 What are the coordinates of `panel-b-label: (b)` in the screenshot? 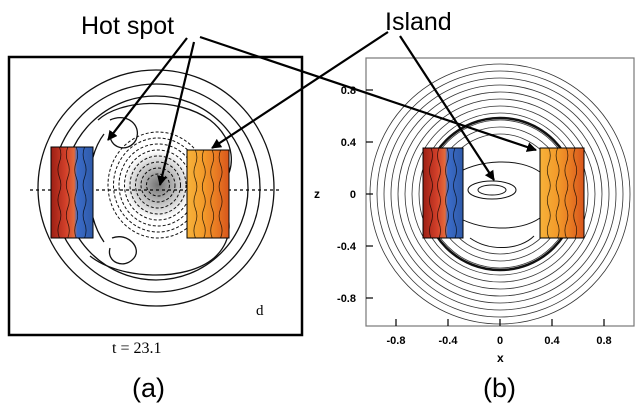 It's located at (499, 388).